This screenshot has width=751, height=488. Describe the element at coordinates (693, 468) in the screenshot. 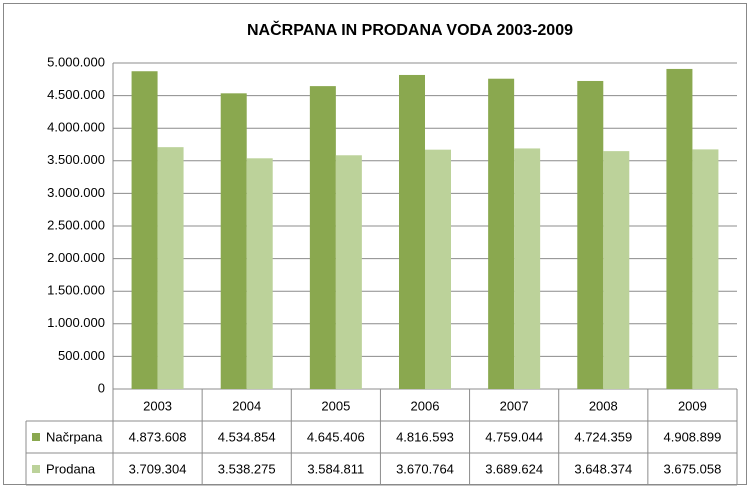

I see `table-value: 3.675.058` at that location.